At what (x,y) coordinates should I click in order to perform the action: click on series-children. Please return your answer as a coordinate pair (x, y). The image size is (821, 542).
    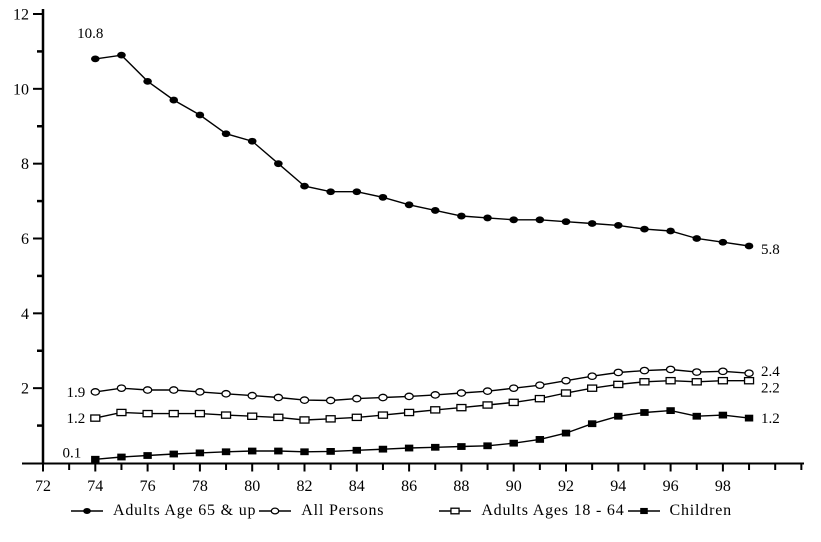
    Looking at the image, I should click on (422, 435).